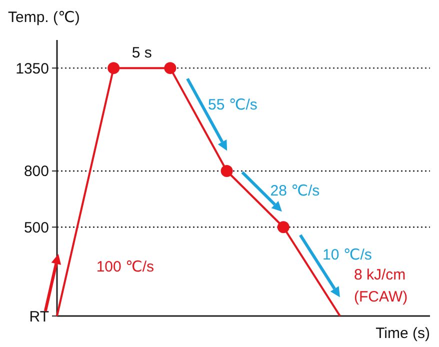 Image resolution: width=439 pixels, height=347 pixels. What do you see at coordinates (381, 297) in the screenshot?
I see `annotation: (FCAW)` at bounding box center [381, 297].